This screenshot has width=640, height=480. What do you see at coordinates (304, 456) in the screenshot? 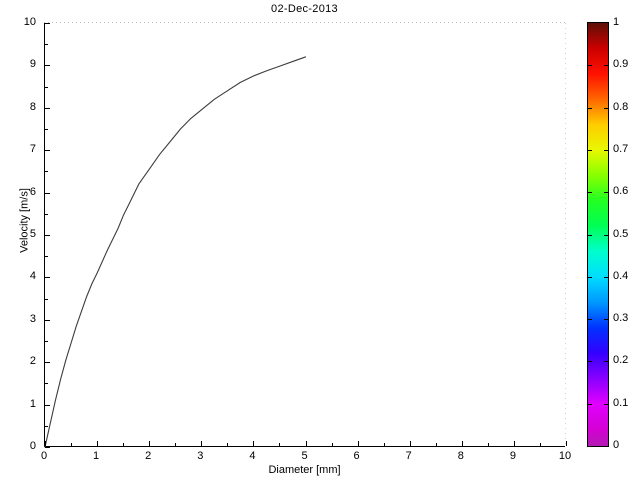
I see `x-tick-label: 5` at bounding box center [304, 456].